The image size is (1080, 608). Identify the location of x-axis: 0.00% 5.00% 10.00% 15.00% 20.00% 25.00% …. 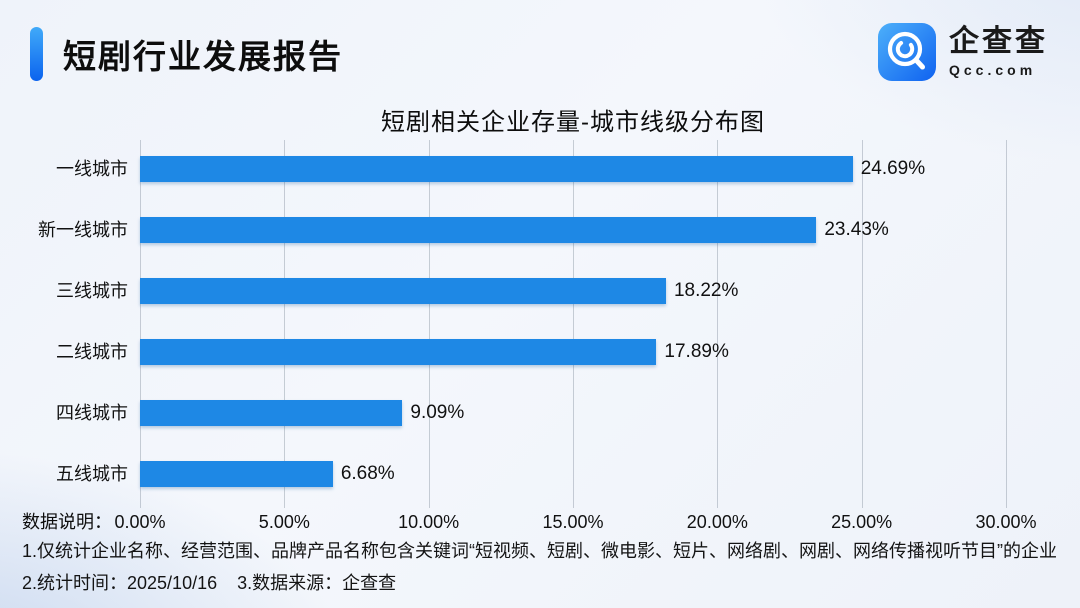
(575, 522).